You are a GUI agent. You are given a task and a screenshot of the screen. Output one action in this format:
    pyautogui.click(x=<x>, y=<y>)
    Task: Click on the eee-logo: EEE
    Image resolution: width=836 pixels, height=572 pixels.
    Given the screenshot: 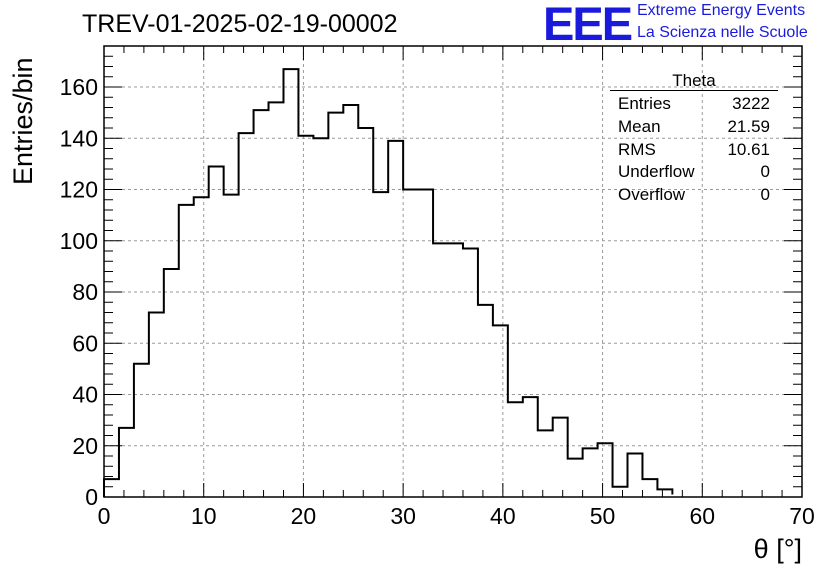 What is the action you would take?
    pyautogui.click(x=588, y=25)
    